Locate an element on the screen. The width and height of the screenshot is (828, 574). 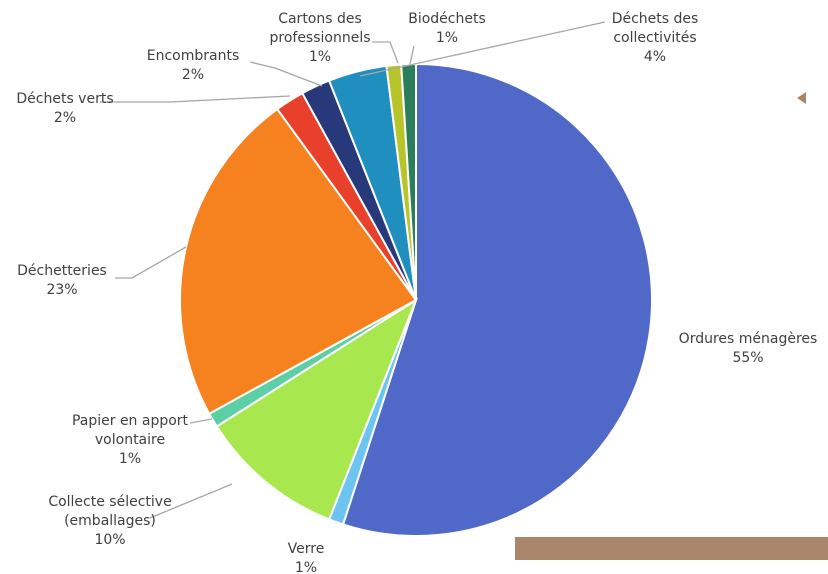
slice-label: Ordures ménagères 55% is located at coordinates (743, 349).